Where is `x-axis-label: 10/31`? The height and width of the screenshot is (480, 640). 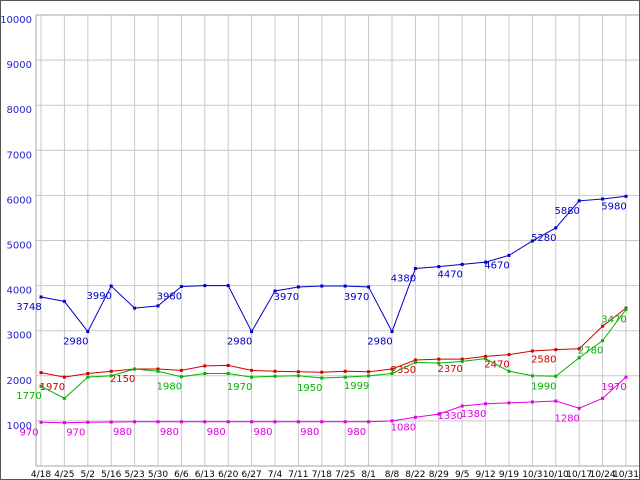
x-axis-label: 10/31 is located at coordinates (626, 475).